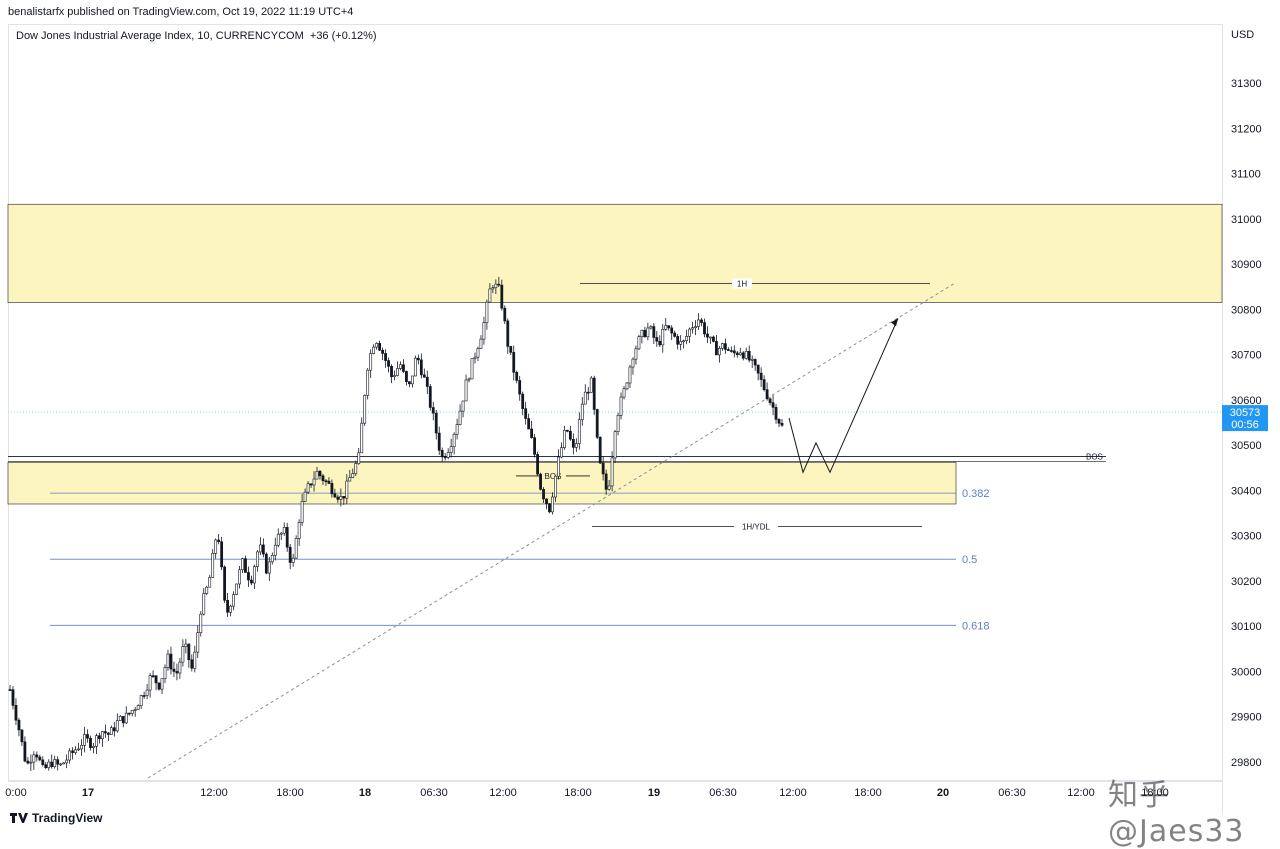  Describe the element at coordinates (742, 284) in the screenshot. I see `level-label: 1H` at that location.